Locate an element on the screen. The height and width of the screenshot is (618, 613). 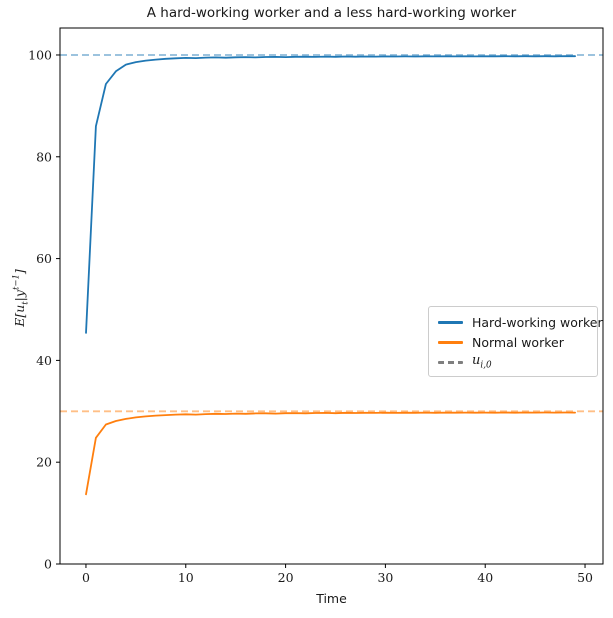
x-tick-label: 0 is located at coordinates (86, 577).